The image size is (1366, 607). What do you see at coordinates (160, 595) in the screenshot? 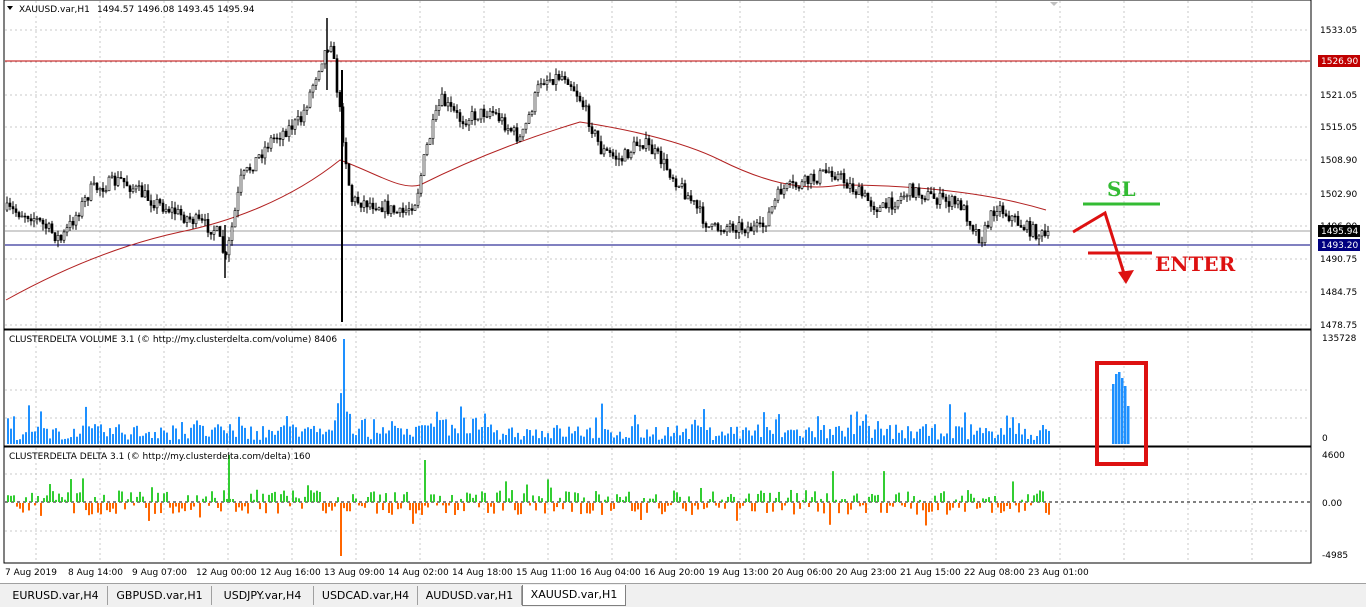
I see `tab-gbpusd: GBPUSD.var,H1` at bounding box center [160, 595].